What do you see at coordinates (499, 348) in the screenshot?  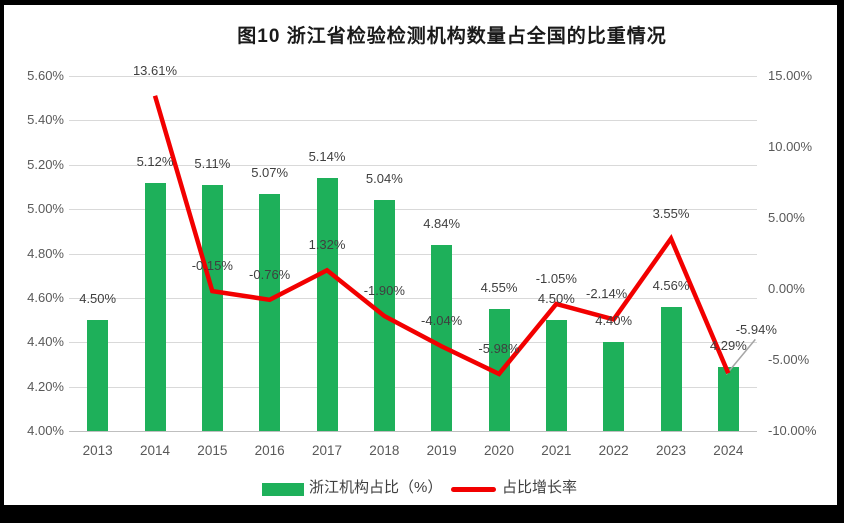 I see `line-label-2020: -5.98%` at bounding box center [499, 348].